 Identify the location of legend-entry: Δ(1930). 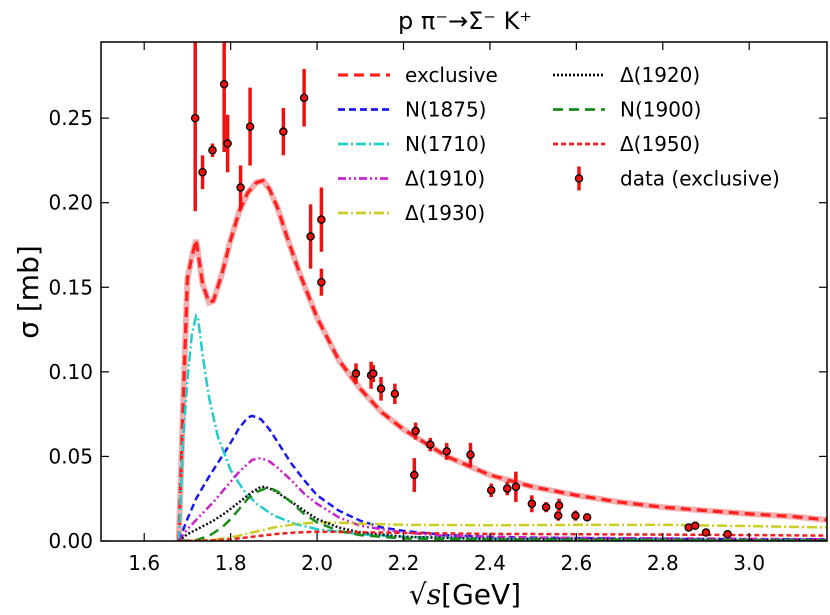
(411, 213).